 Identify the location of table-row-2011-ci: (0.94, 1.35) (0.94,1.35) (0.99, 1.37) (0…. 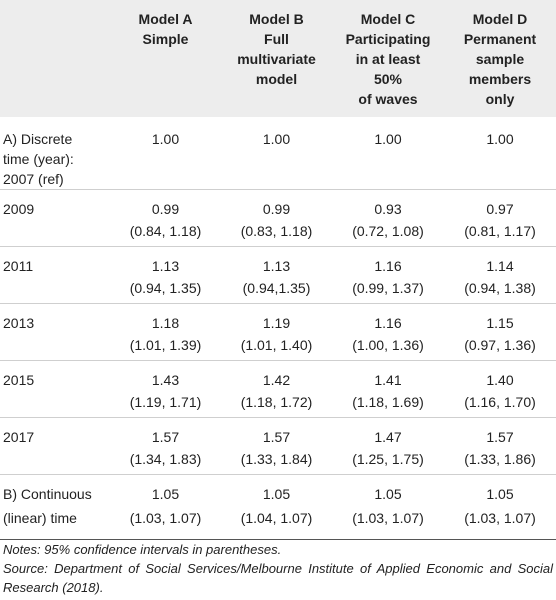
(278, 291).